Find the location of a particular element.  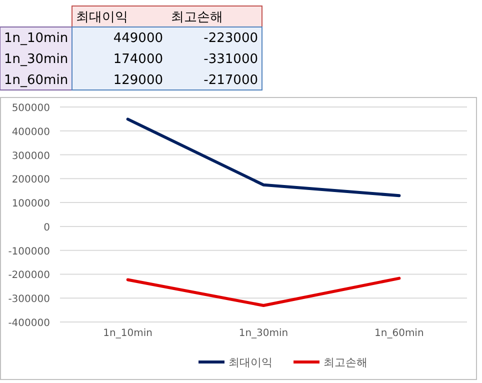

data-label: 174000 is located at coordinates (138, 59).